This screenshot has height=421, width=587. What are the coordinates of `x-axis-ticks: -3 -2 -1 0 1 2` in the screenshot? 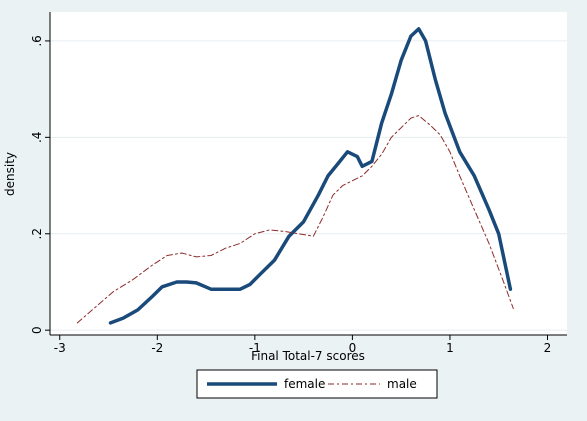 It's located at (303, 345).